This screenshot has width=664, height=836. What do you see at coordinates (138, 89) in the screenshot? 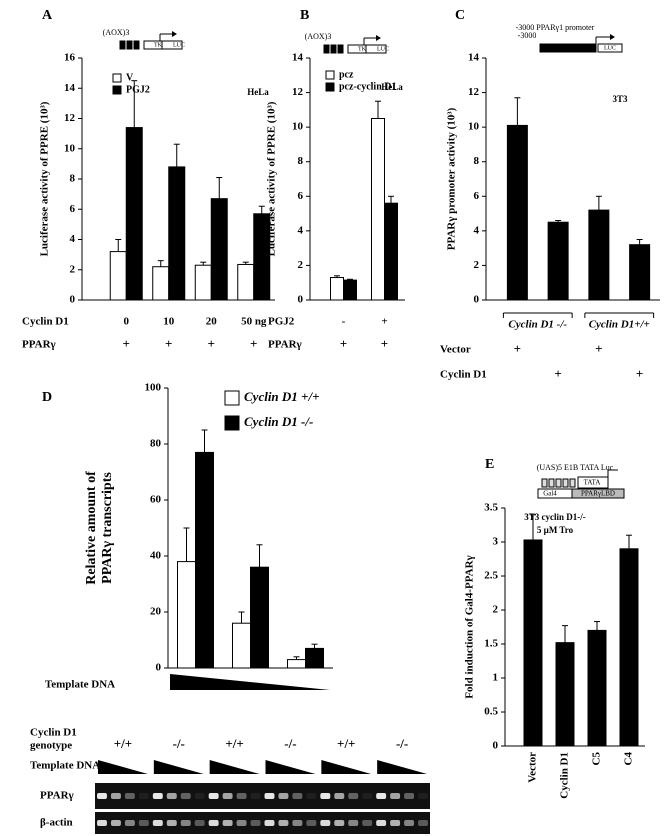
I see `legend-label: PGJ2` at bounding box center [138, 89].